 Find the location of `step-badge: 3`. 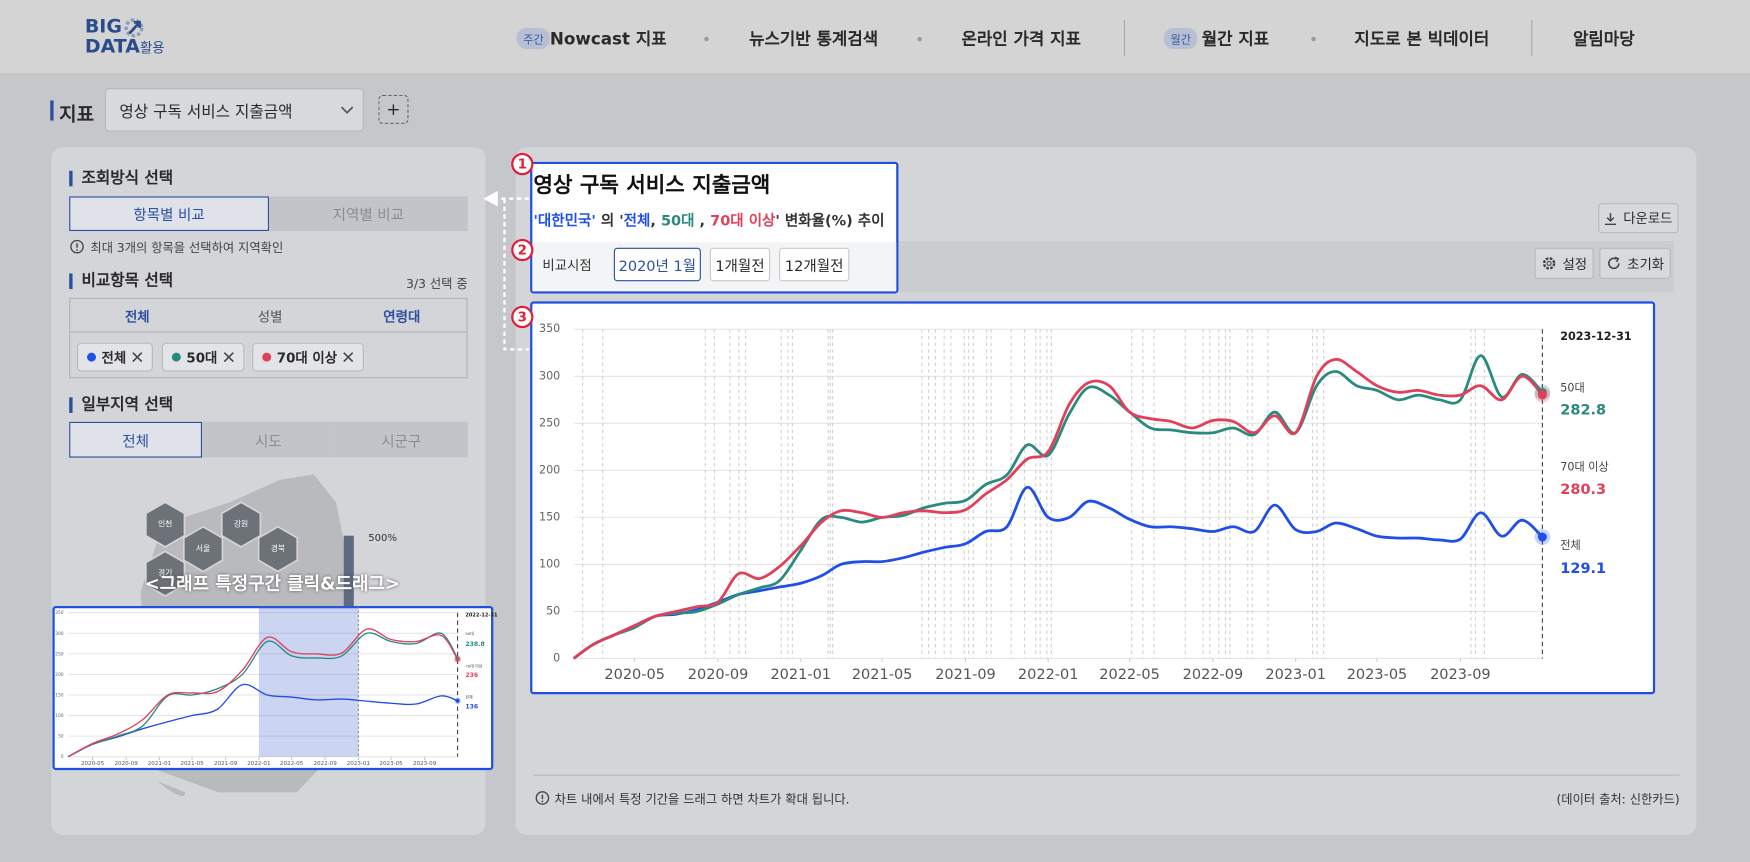

step-badge: 3 is located at coordinates (522, 317).